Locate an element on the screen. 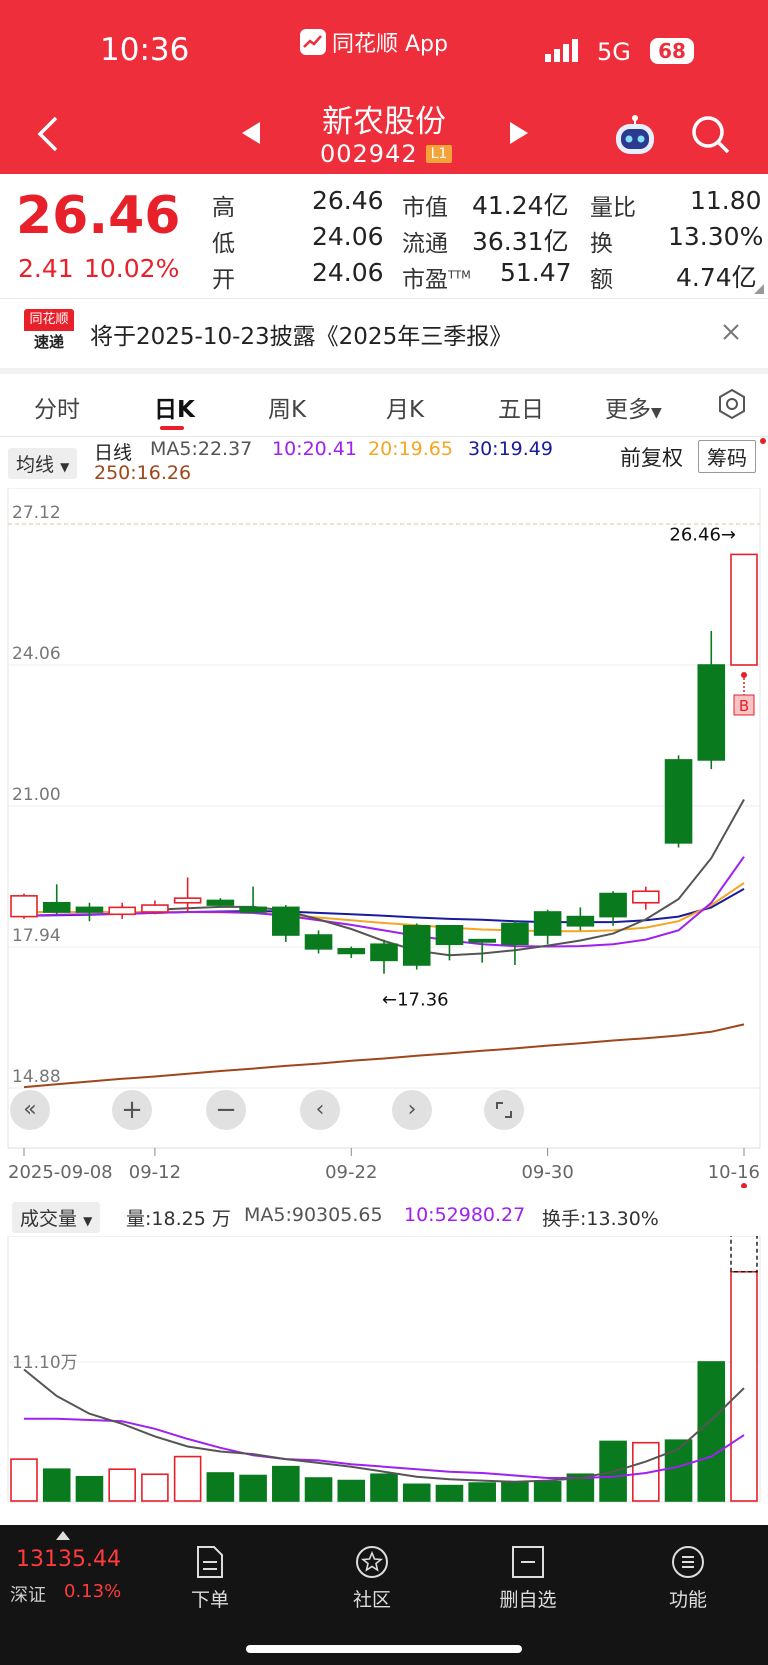  buy-marker-label: B is located at coordinates (744, 706).